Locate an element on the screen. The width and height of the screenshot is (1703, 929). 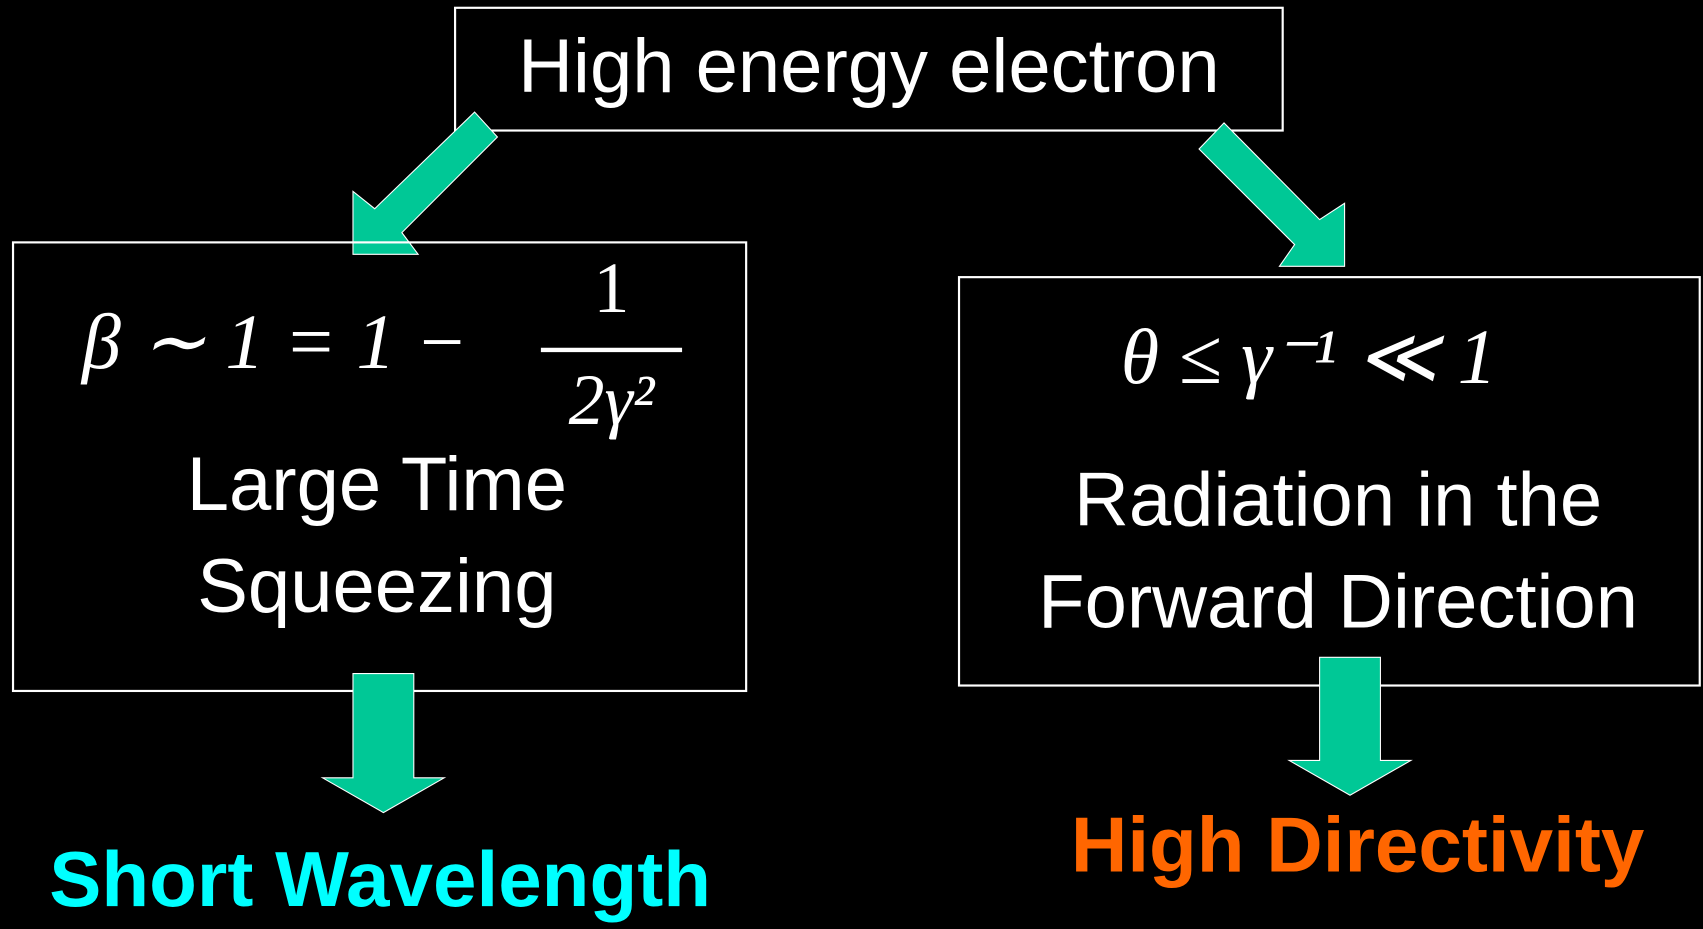
arrow-left-down is located at coordinates (383, 743).